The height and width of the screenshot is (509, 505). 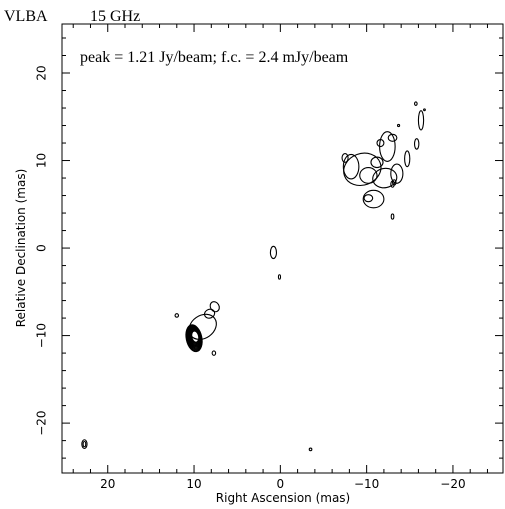 What do you see at coordinates (26, 16) in the screenshot?
I see `instrument-label: VLBA` at bounding box center [26, 16].